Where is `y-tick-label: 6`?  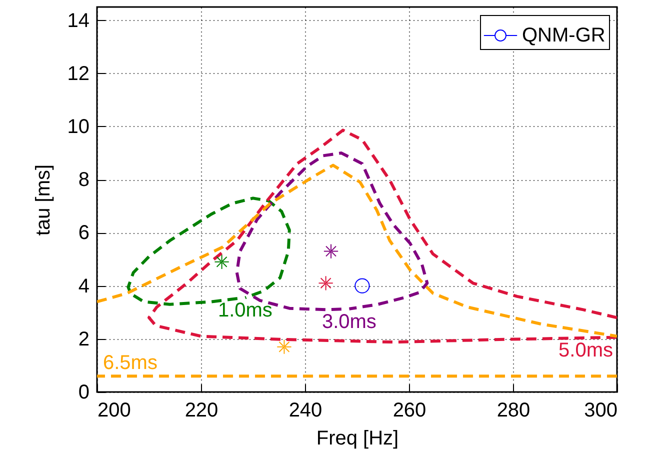
y-tick-label: 6 is located at coordinates (84, 233).